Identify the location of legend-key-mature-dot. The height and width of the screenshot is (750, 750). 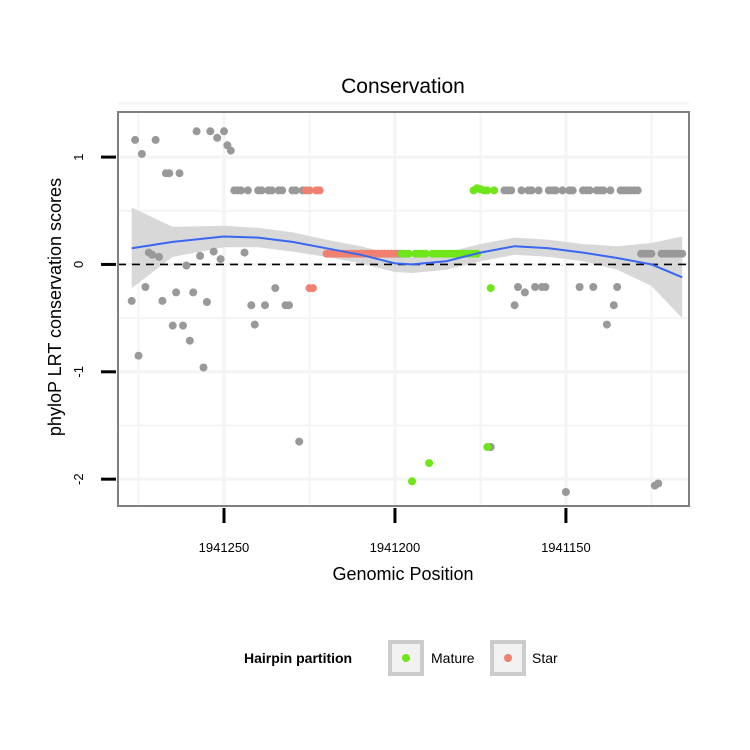
(406, 658).